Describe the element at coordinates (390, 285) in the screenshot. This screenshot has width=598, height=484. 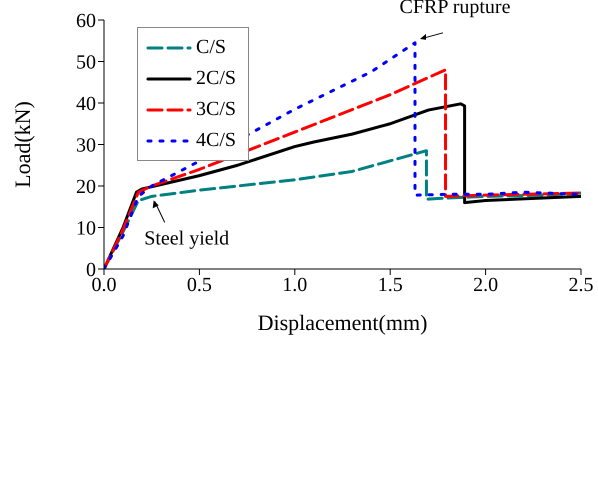
I see `x-tick-label: 1.5` at that location.